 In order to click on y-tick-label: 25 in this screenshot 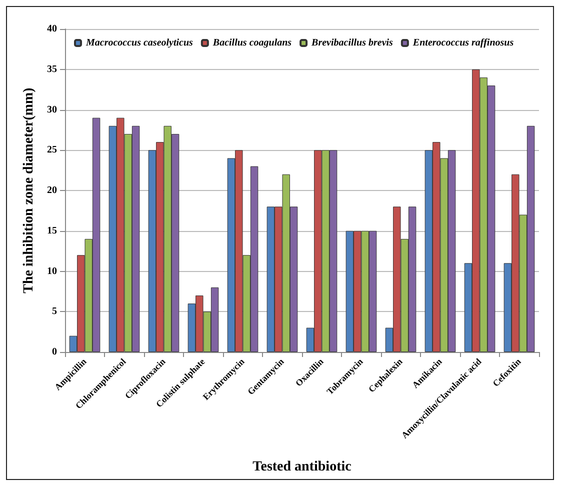, I will do `click(52, 150)`.